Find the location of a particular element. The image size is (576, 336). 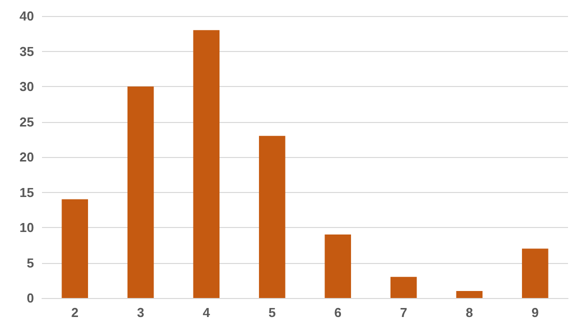

y-tick-label: 20 is located at coordinates (27, 157).